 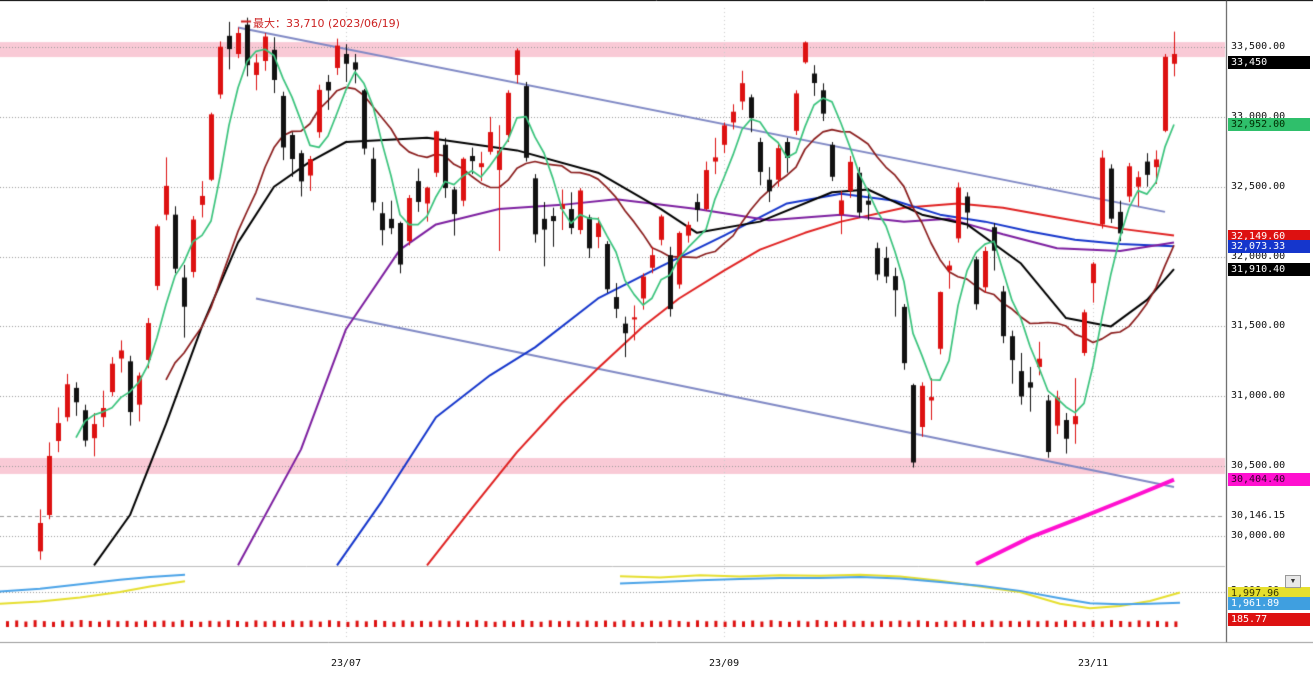 I want to click on max-price-annotation: 最大：33,710 (2023/06/19), so click(x=326, y=23).